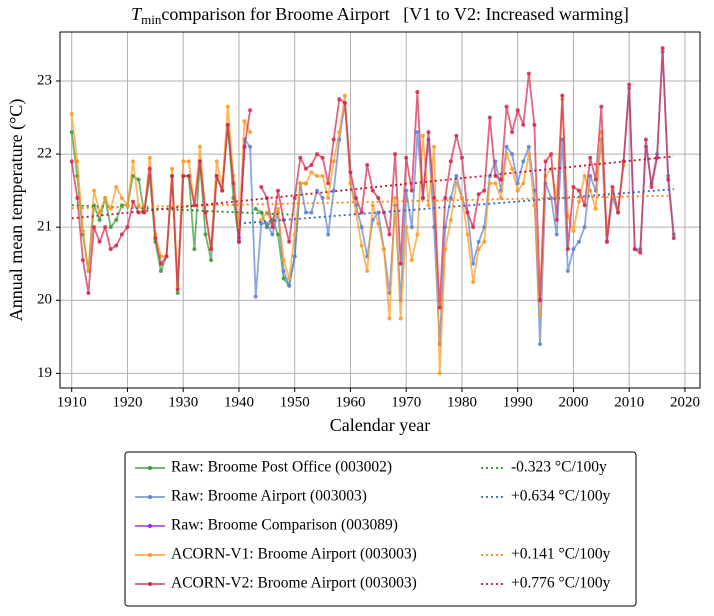  I want to click on legend-label: ACORN-V1: Broome Airport (003003), so click(294, 554).